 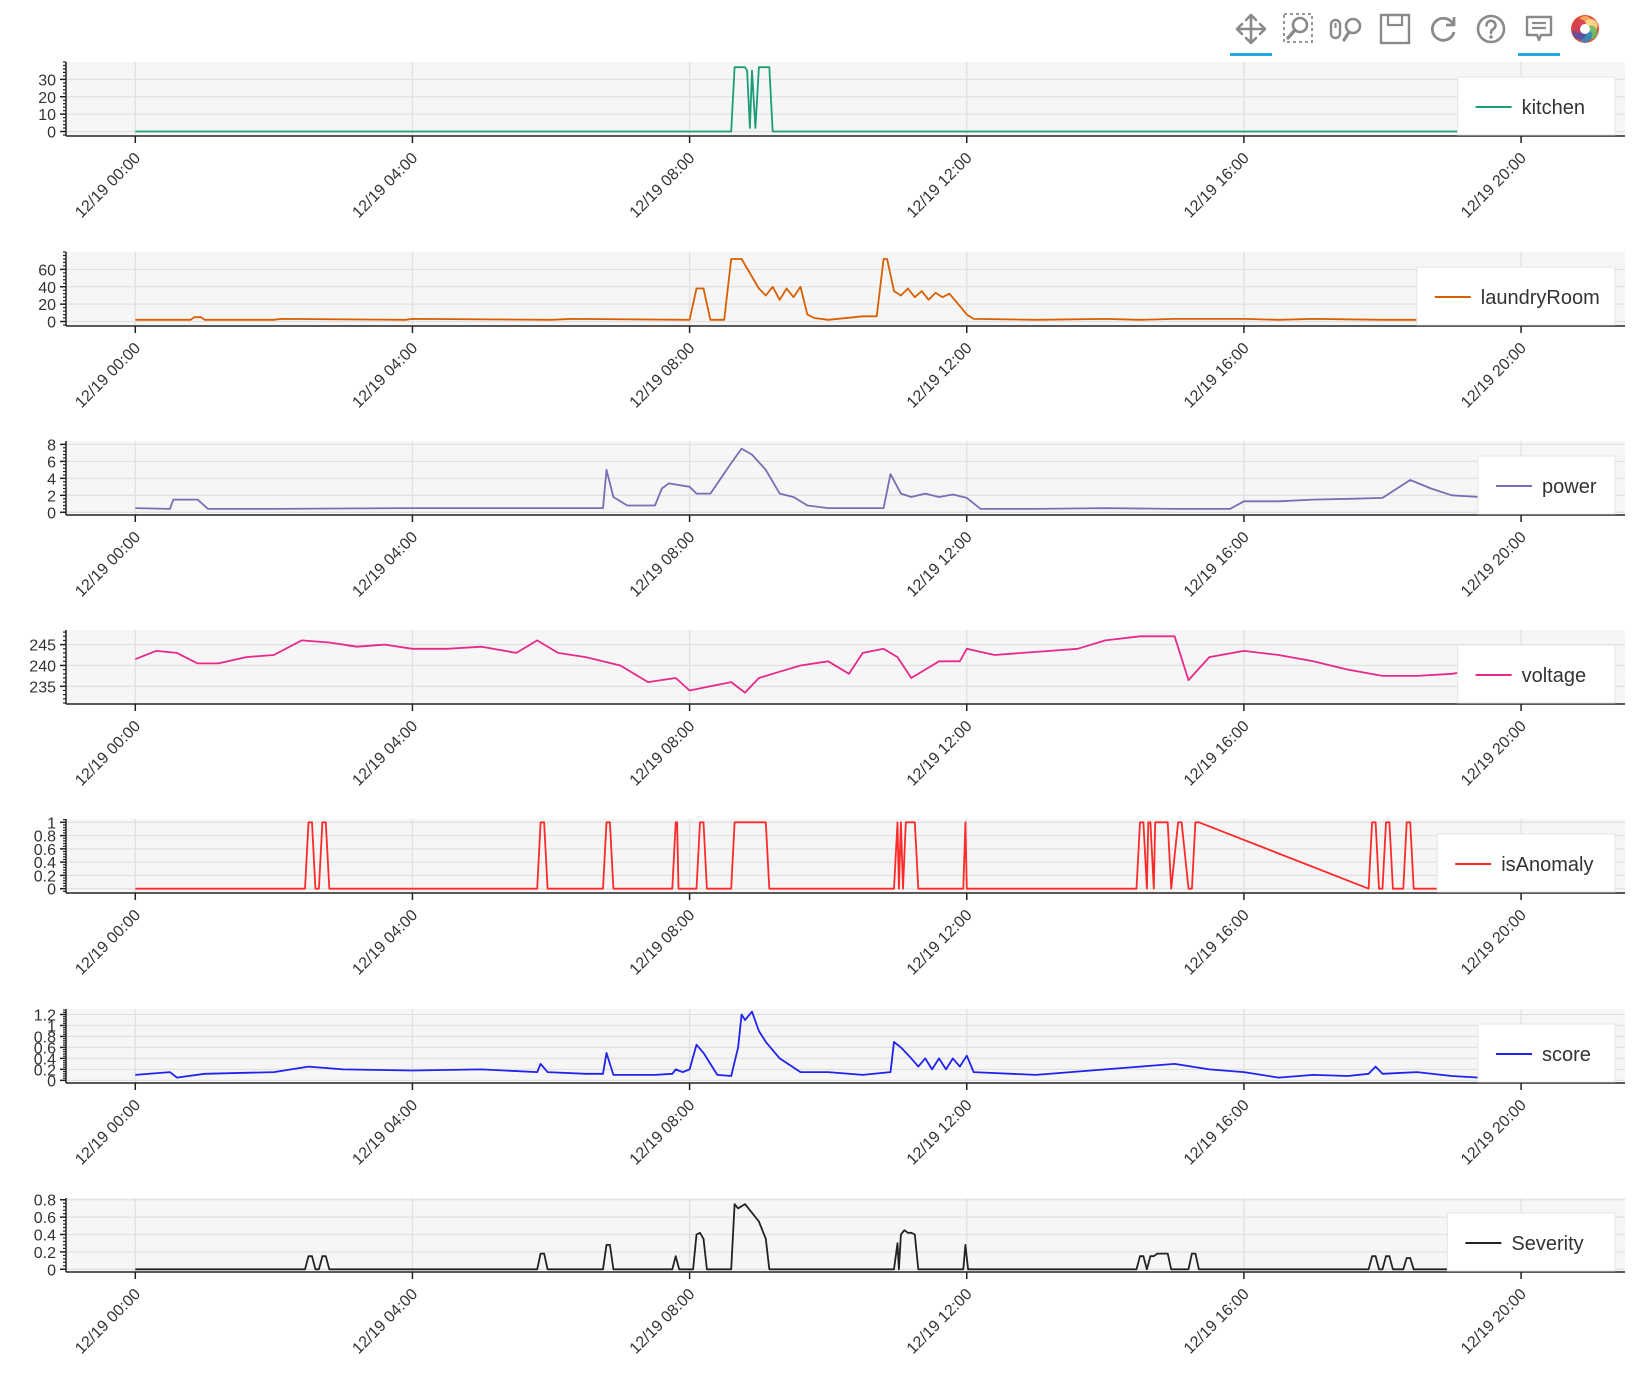 I want to click on bokeh-logo, so click(x=1585, y=29).